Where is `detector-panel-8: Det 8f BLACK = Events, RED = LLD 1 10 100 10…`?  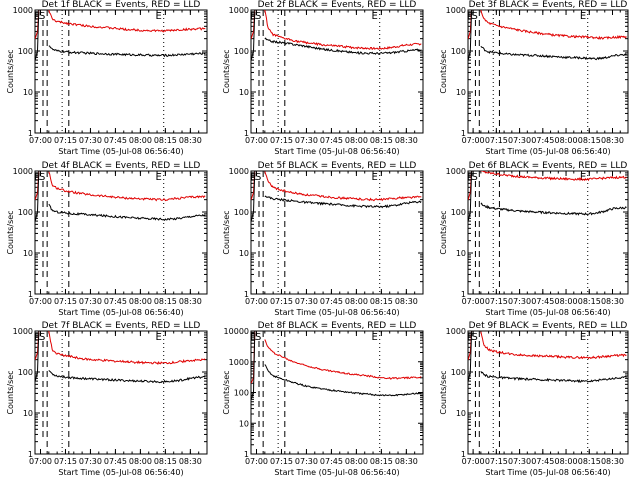
detector-panel-8: Det 8f BLACK = Events, RED = LLD 1 10 100 10… is located at coordinates (323, 399).